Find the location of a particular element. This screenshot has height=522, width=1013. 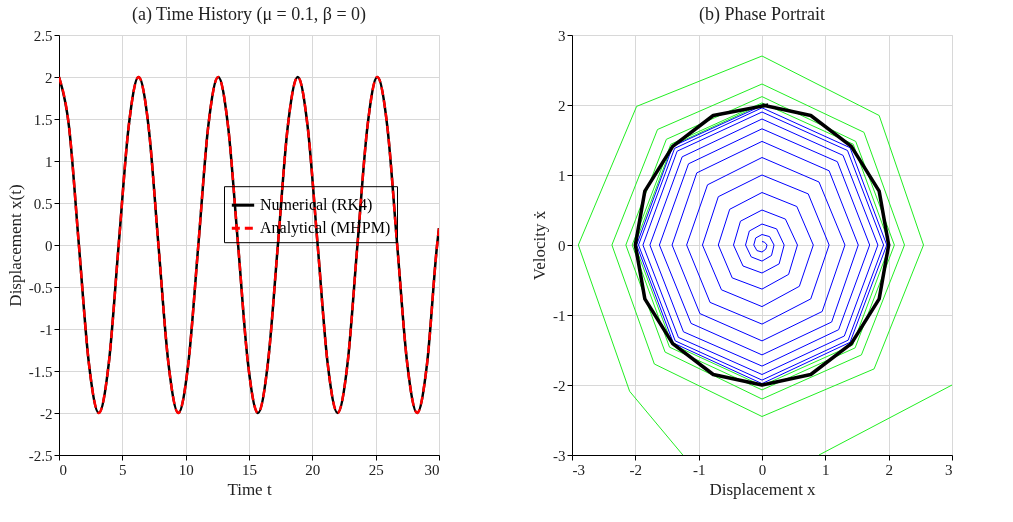

y-tick-label: 1.5 is located at coordinates (43, 119).